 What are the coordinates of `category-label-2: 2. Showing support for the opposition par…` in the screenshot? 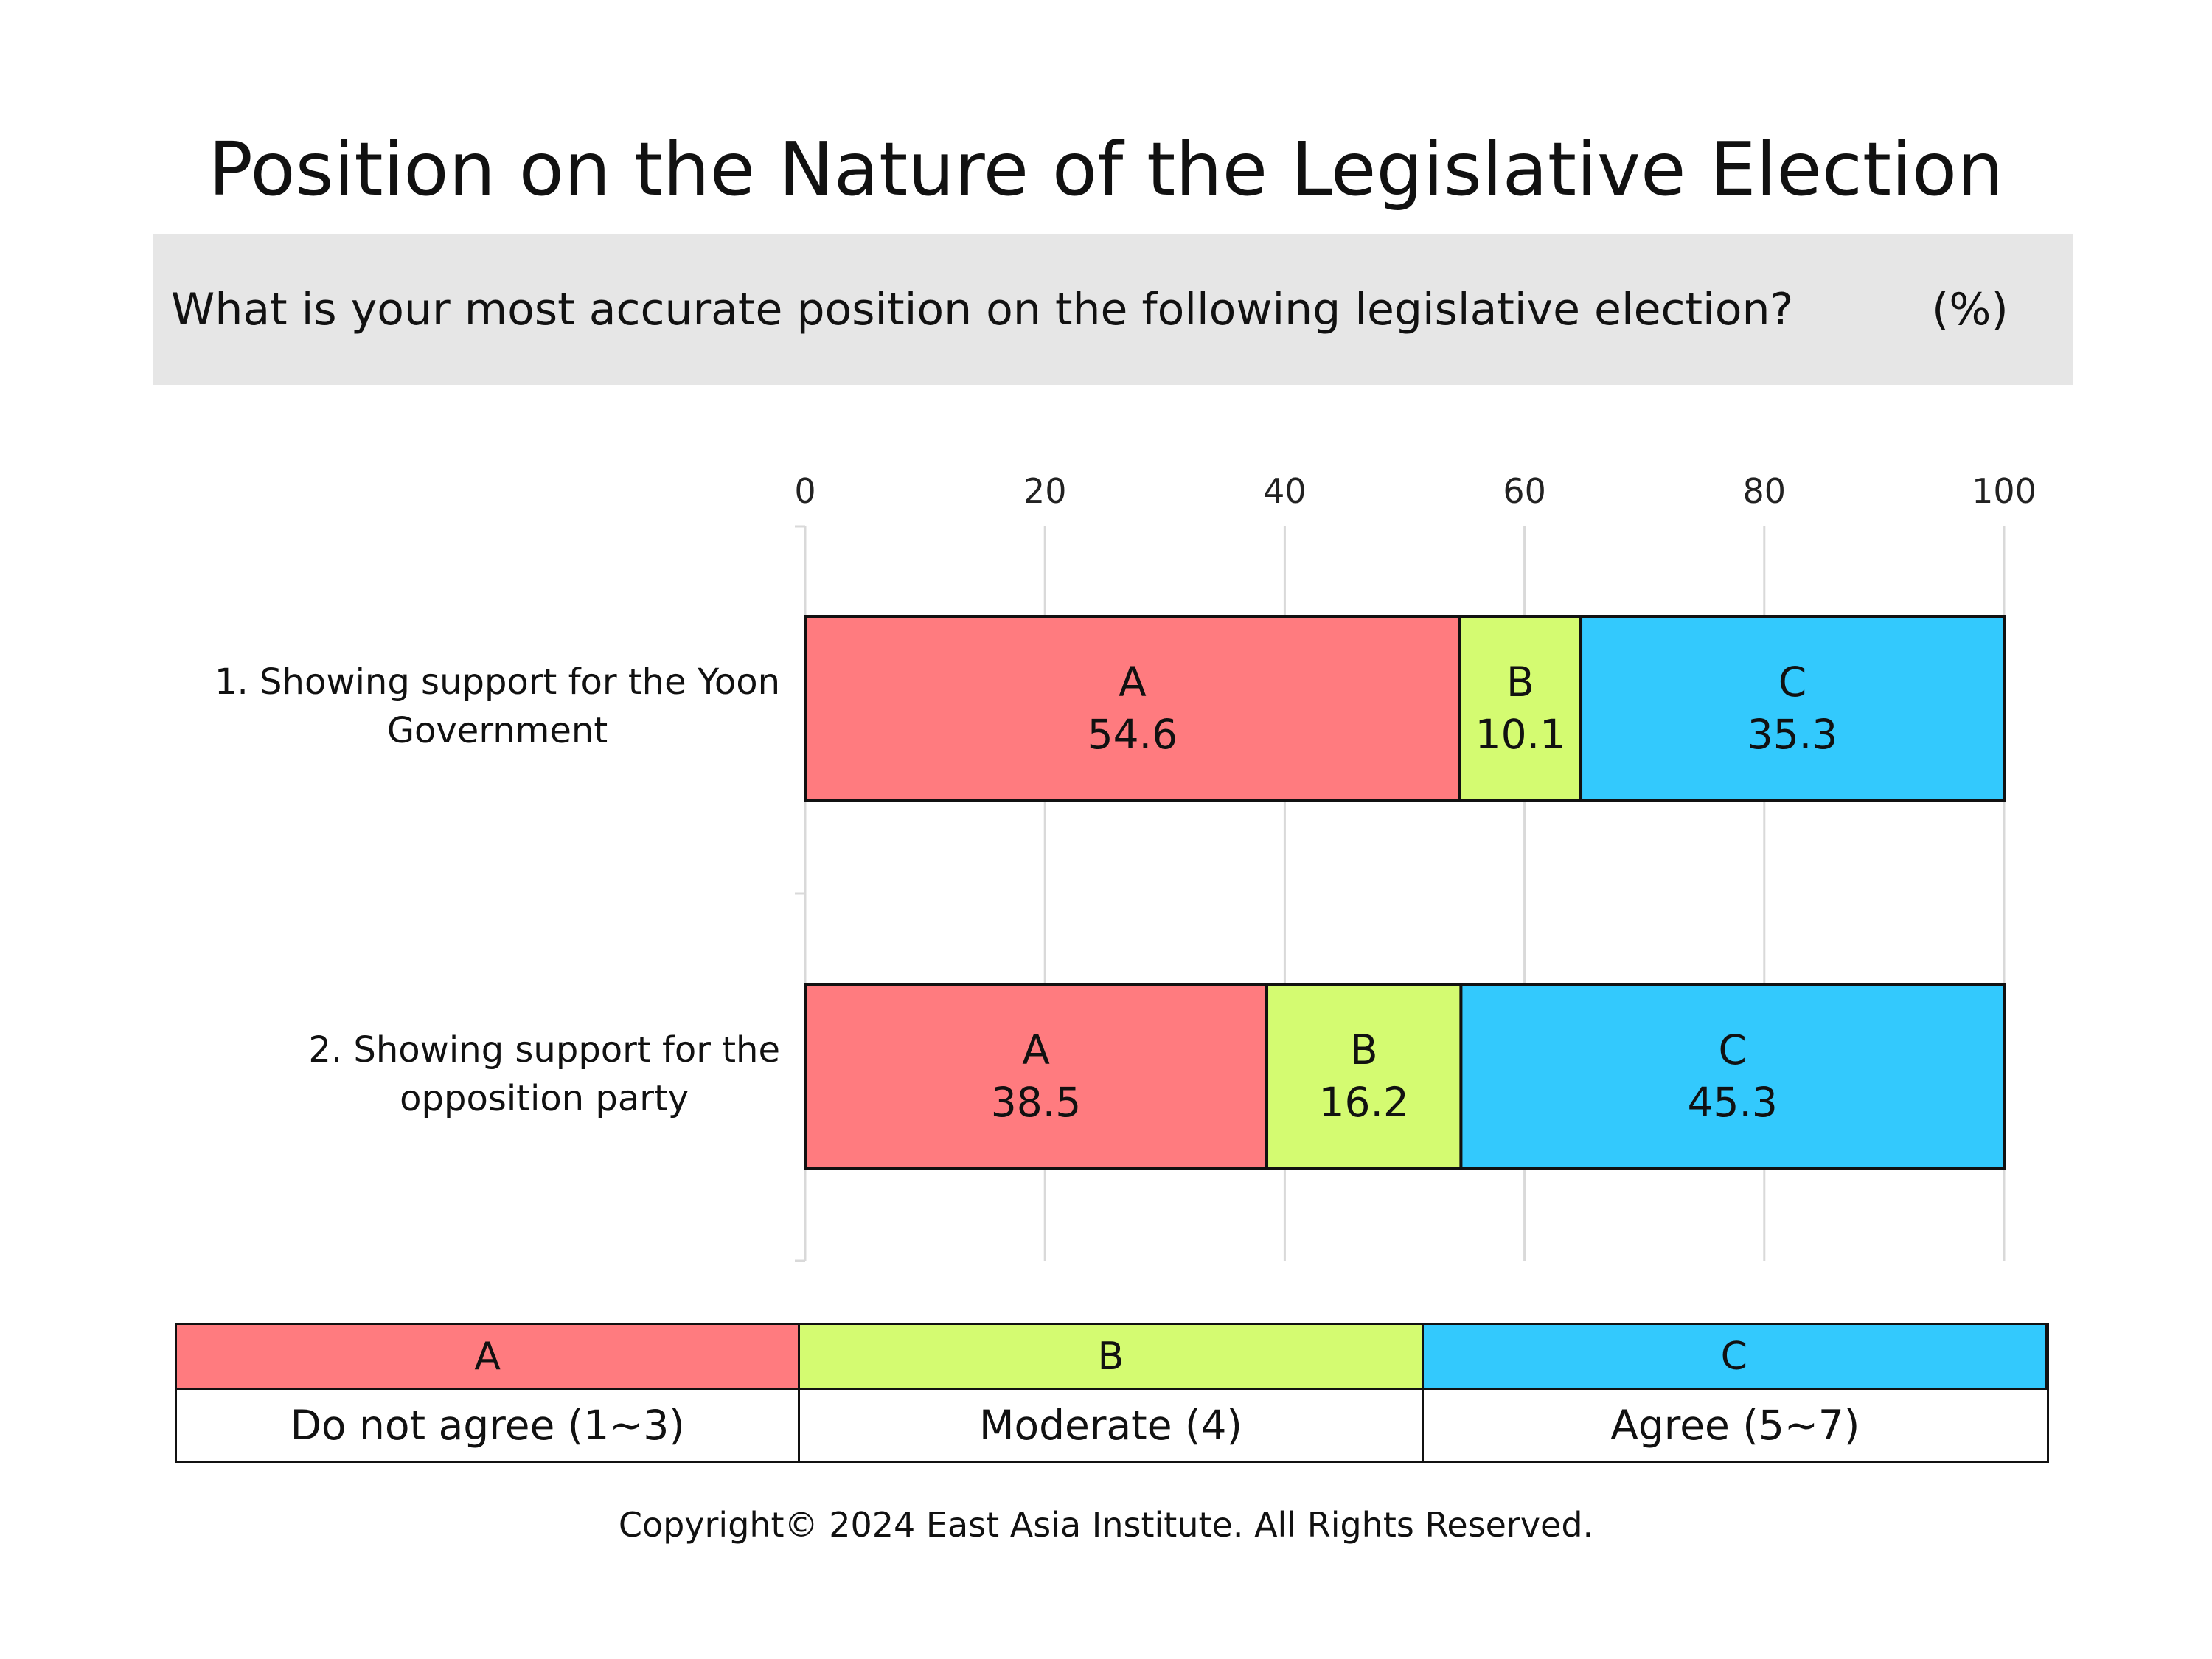 It's located at (544, 1074).